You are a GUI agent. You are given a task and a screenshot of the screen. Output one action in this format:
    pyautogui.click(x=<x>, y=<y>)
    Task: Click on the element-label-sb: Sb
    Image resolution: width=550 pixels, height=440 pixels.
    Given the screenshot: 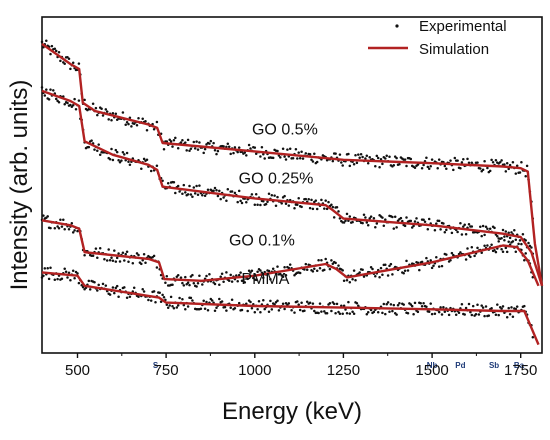 What is the action you would take?
    pyautogui.click(x=494, y=365)
    